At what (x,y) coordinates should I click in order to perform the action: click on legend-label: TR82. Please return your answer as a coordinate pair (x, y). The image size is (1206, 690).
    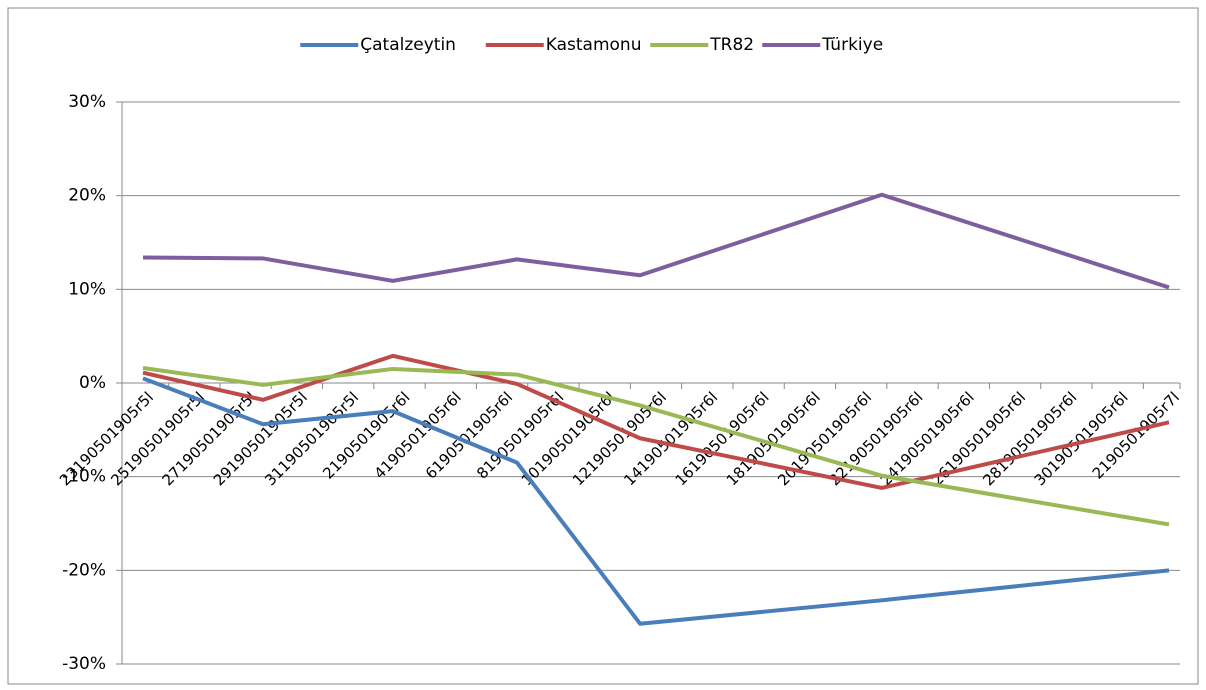
    Looking at the image, I should click on (731, 45).